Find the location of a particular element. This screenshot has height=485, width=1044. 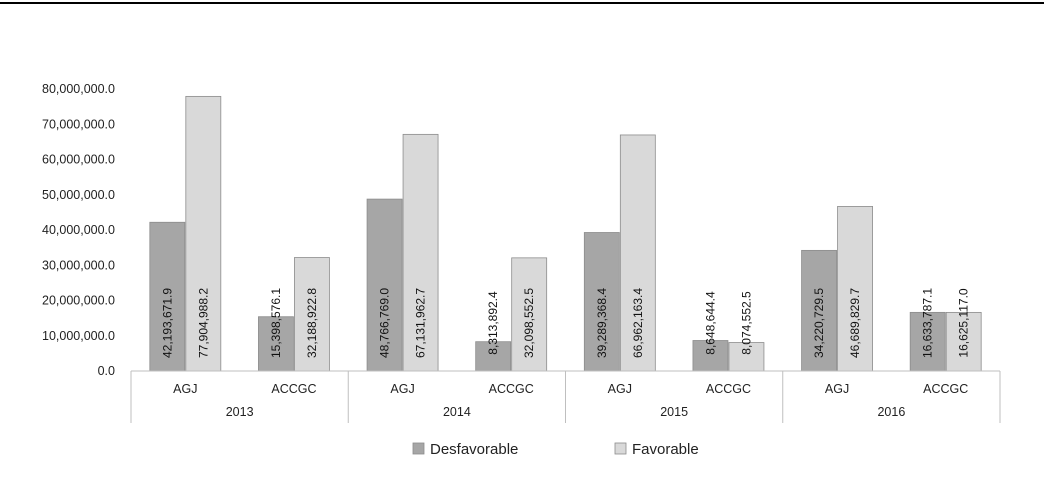

x-group-label: 2015 is located at coordinates (674, 412).